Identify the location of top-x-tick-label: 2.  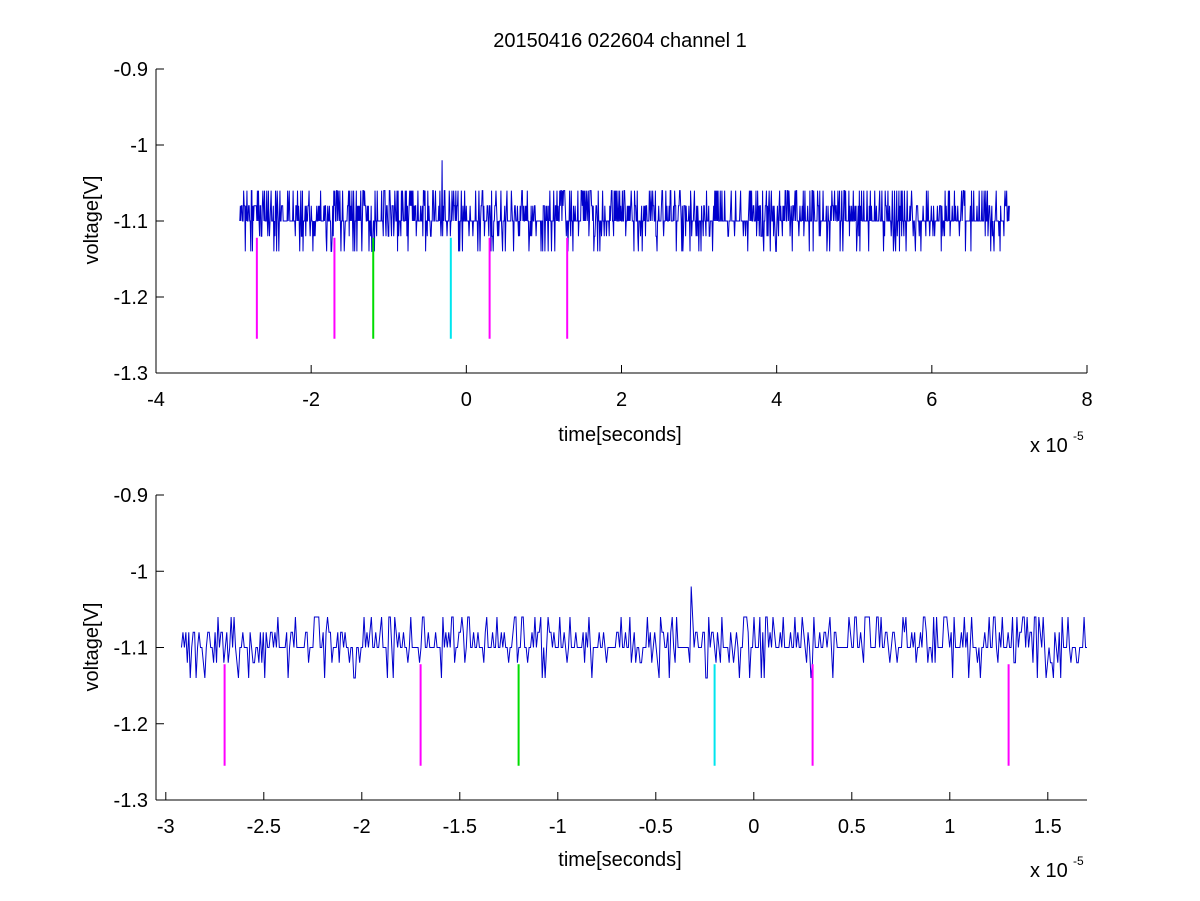
(621, 400).